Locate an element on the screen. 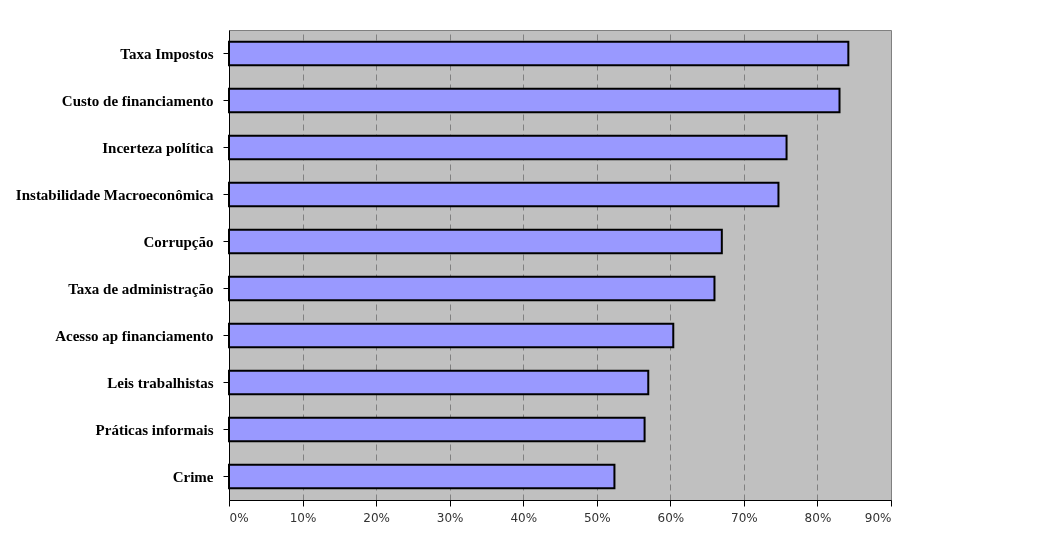 The height and width of the screenshot is (559, 1045). x-tick-label: 30% is located at coordinates (450, 517).